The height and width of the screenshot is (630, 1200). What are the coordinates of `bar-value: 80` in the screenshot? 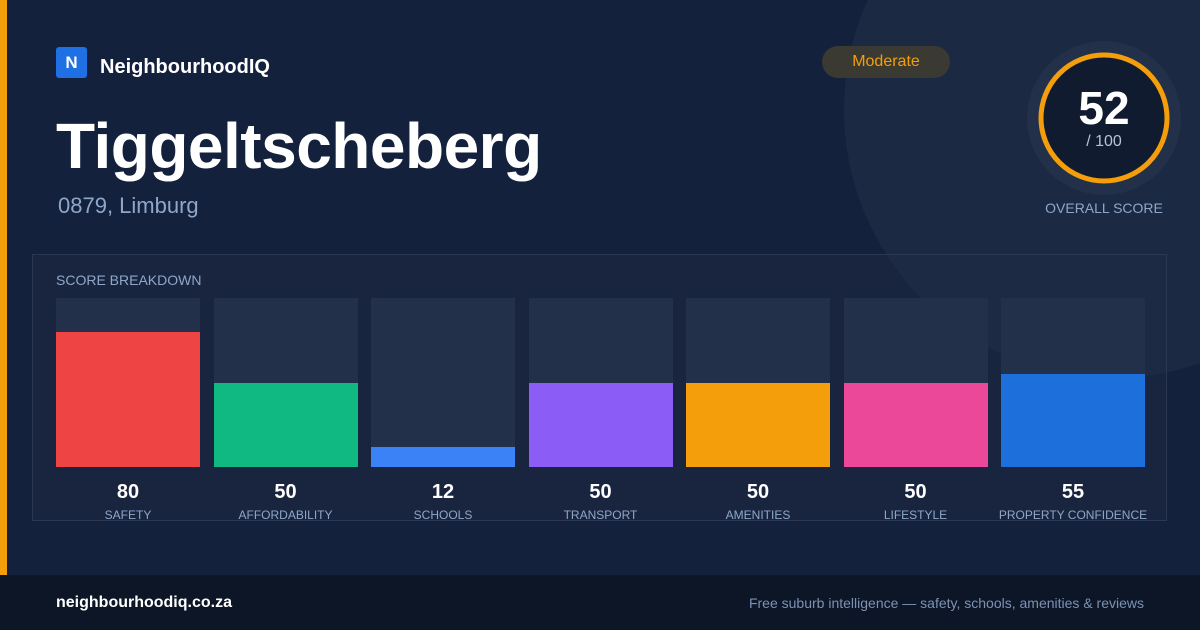 It's located at (128, 492).